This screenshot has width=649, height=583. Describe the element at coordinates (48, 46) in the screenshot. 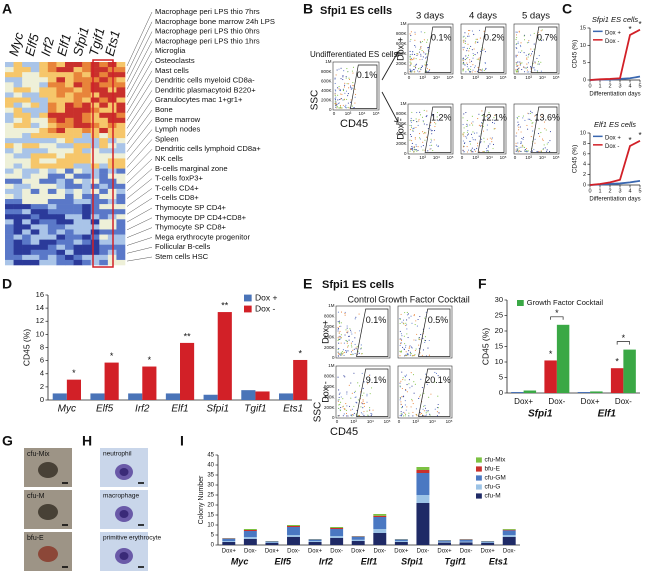

I see `gene-label: Irf2` at that location.